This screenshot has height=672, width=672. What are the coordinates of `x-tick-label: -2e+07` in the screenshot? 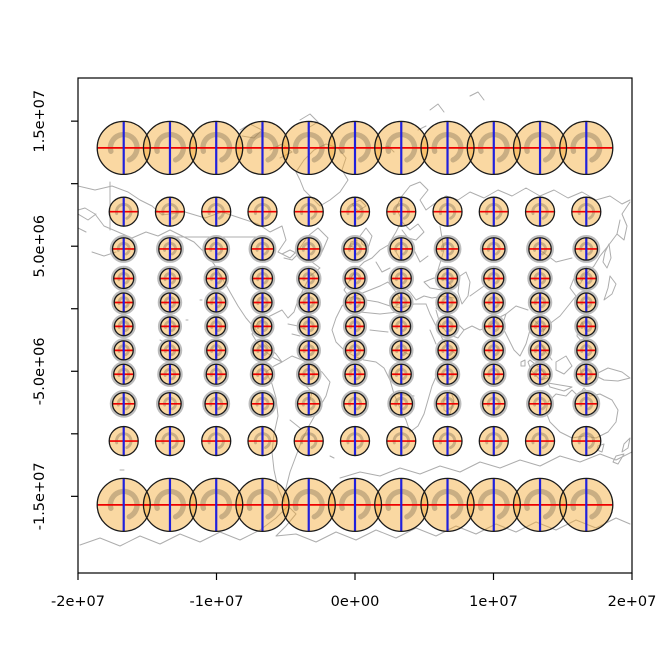 It's located at (78, 602).